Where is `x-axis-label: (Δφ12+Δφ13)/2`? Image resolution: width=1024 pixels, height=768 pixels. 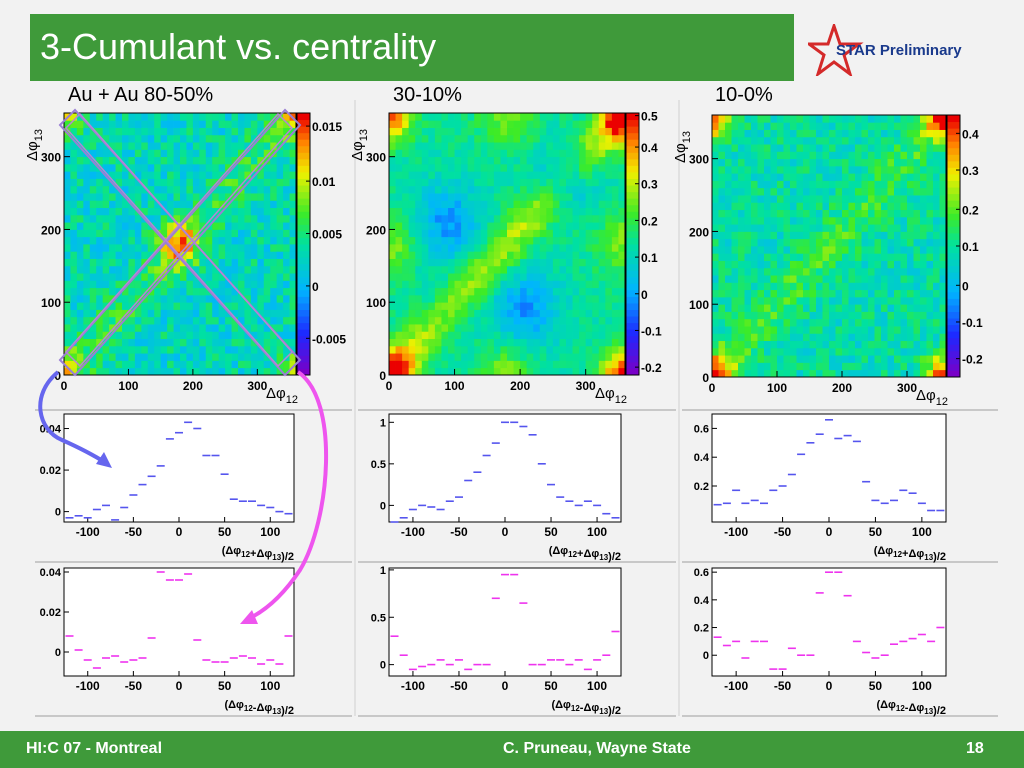 x-axis-label: (Δφ12+Δφ13)/2 is located at coordinates (585, 554).